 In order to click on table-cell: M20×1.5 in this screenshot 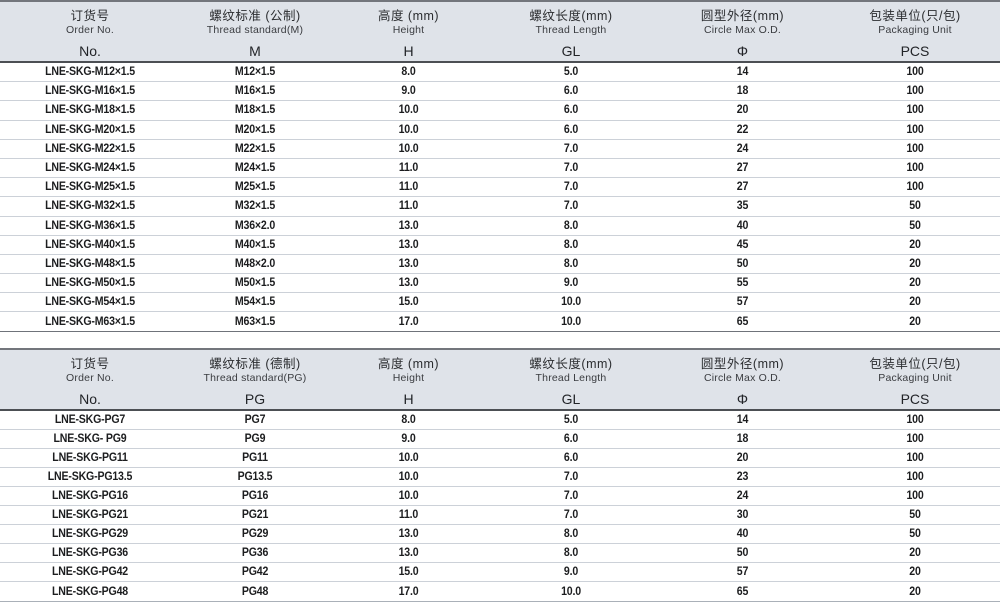, I will do `click(255, 129)`.